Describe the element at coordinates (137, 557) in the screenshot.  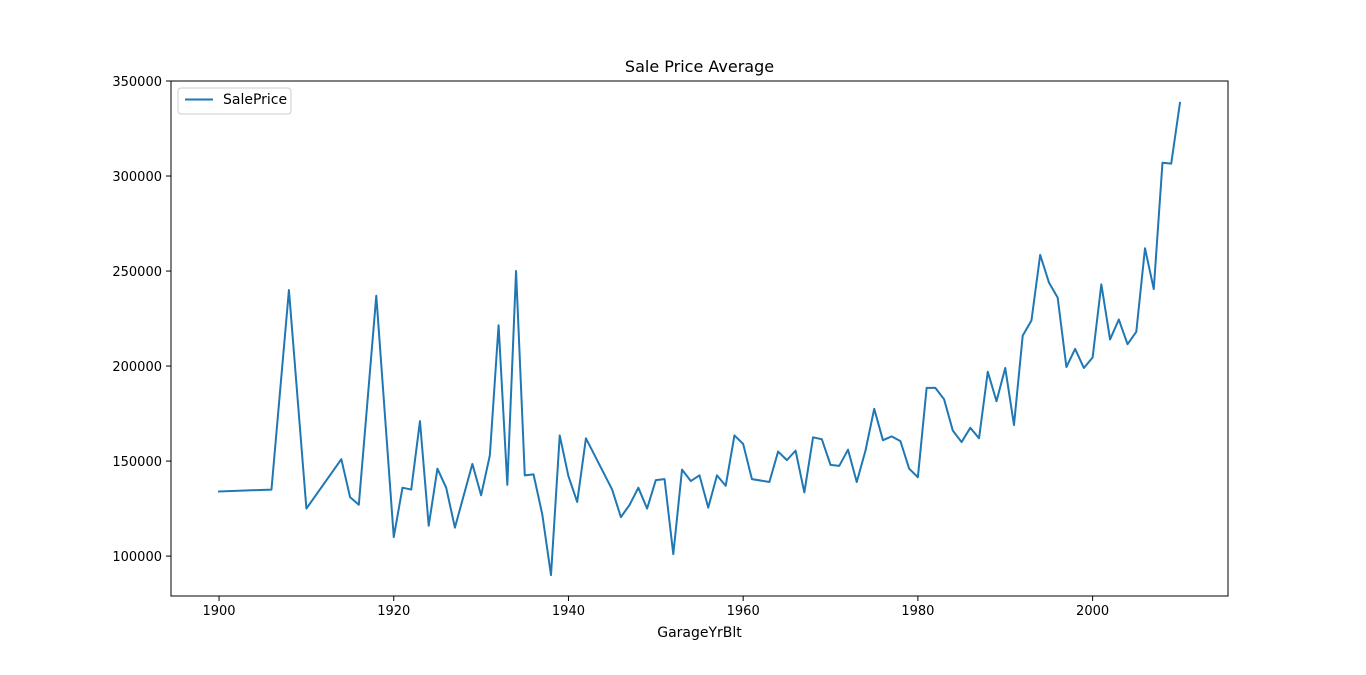
I see `y-tick-label: 100000` at that location.